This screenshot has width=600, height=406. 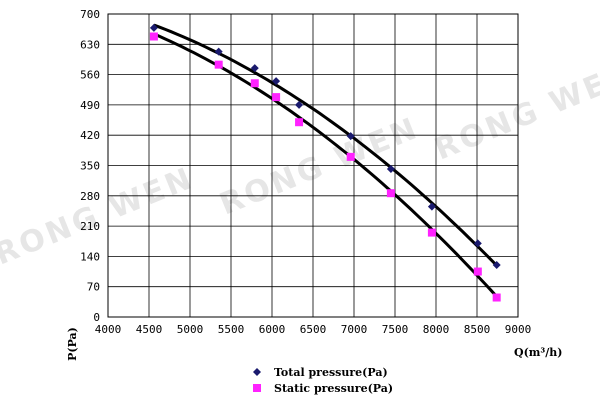 What do you see at coordinates (515, 112) in the screenshot?
I see `watermark-right: RONG WEN` at bounding box center [515, 112].